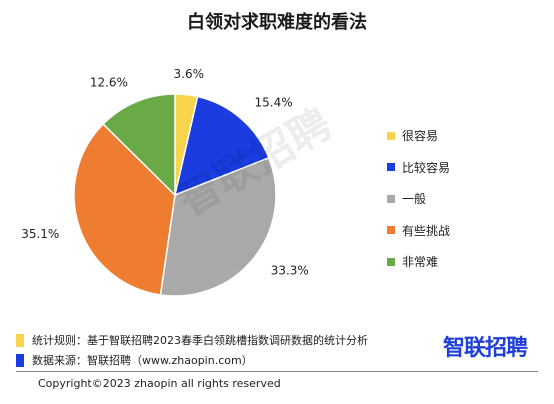 This screenshot has width=554, height=404. I want to click on note-source: 数据来源：智联招聘（www.zhaopin.com）, so click(192, 360).